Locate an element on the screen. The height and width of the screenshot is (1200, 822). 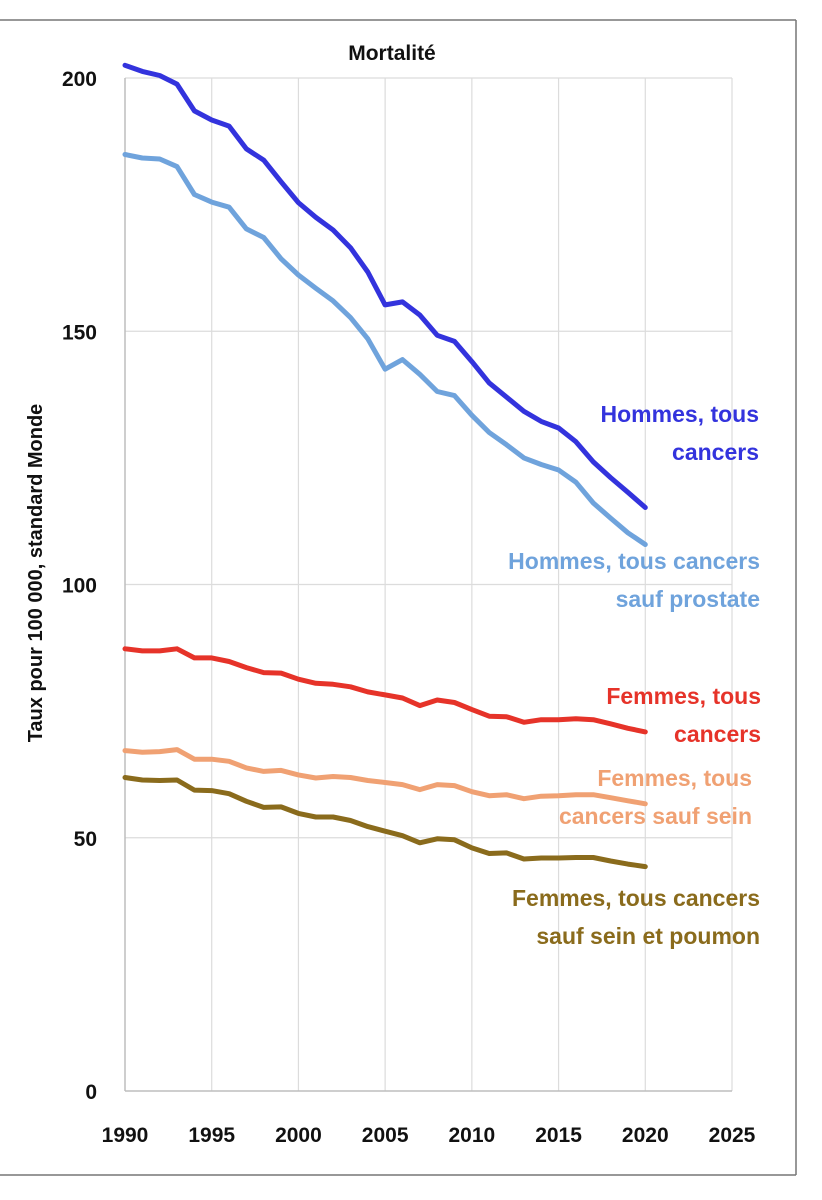
series-label-line: sauf prostate is located at coordinates (688, 599).